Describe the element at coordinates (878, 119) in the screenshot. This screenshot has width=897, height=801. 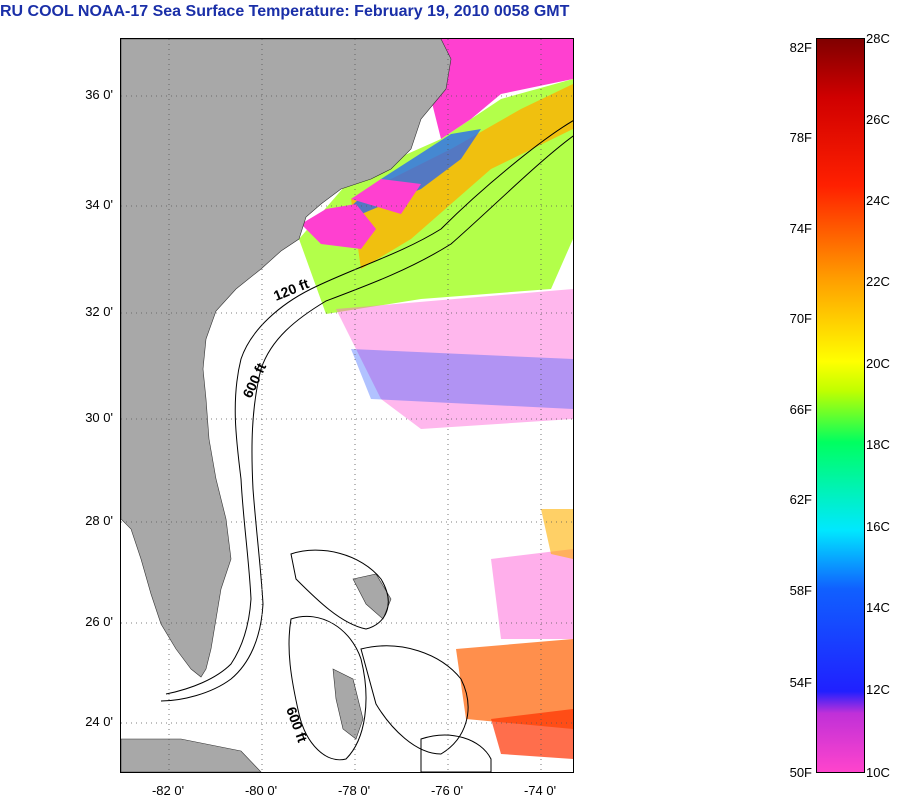
I see `colorbar-c-label: 26C` at that location.